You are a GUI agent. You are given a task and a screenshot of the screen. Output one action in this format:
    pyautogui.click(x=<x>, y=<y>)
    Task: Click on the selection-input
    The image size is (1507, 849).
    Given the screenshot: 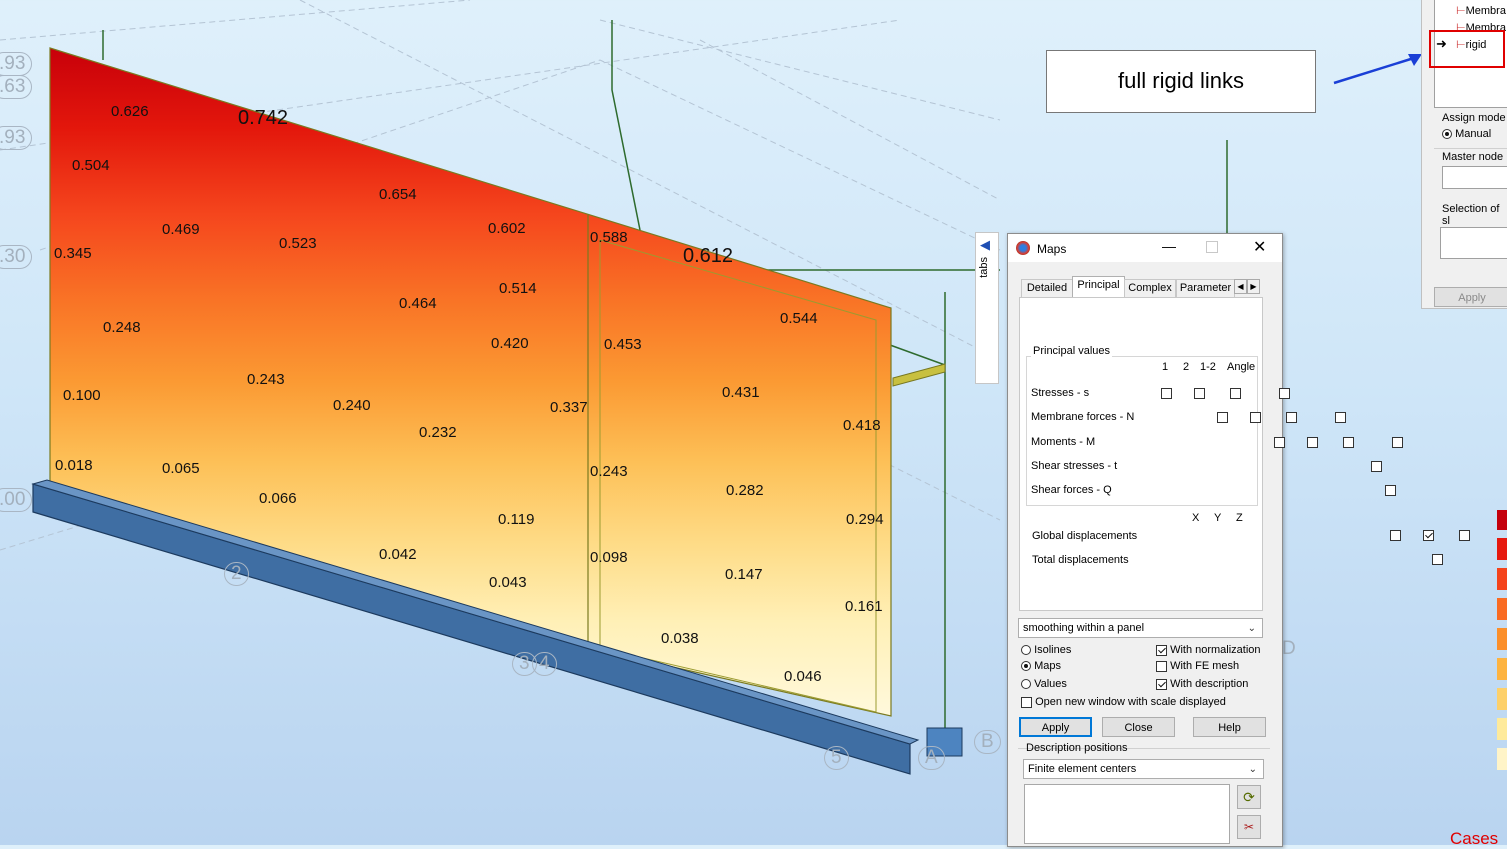 What is the action you would take?
    pyautogui.click(x=1473, y=243)
    